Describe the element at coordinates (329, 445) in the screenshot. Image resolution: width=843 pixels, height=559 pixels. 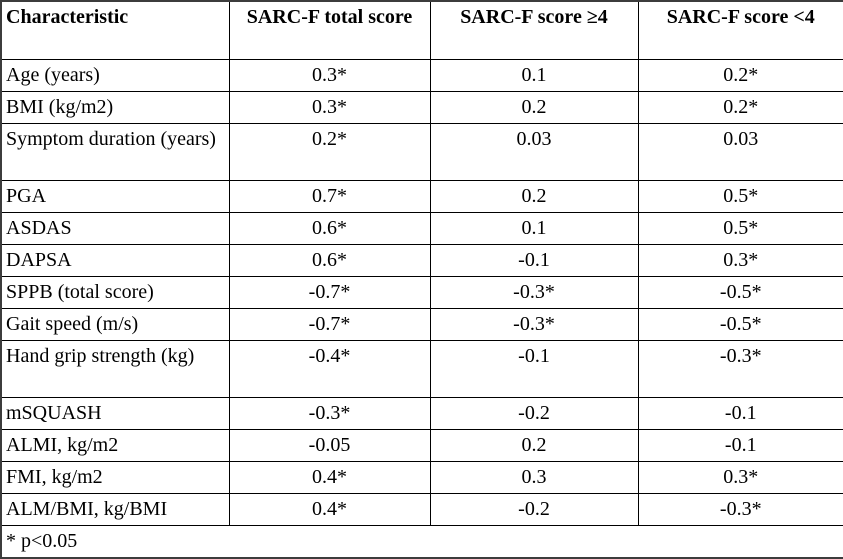
I see `correlation-value: -0.05` at that location.